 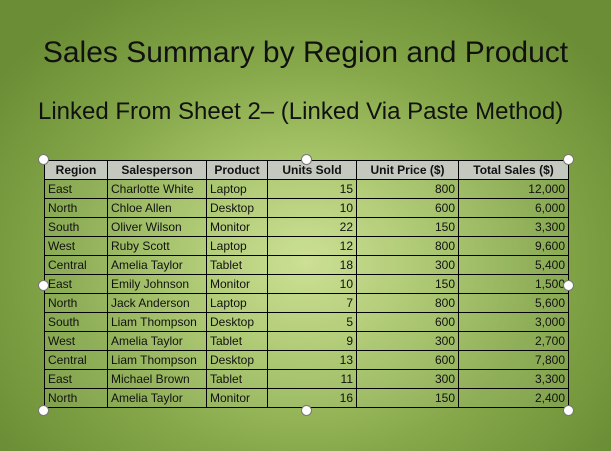 I want to click on table-row: East Emily Johnson Monitor 10 150 1,500, so click(x=306, y=284).